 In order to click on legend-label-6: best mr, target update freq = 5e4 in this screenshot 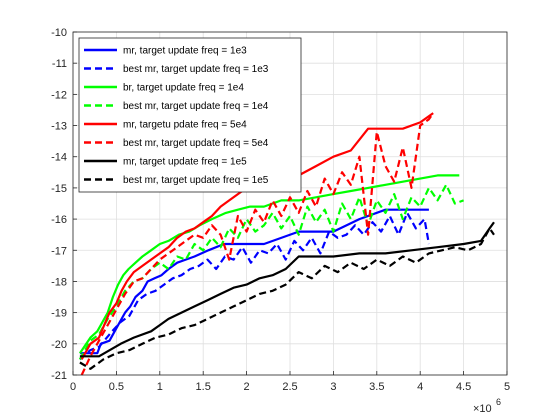, I will do `click(196, 143)`.